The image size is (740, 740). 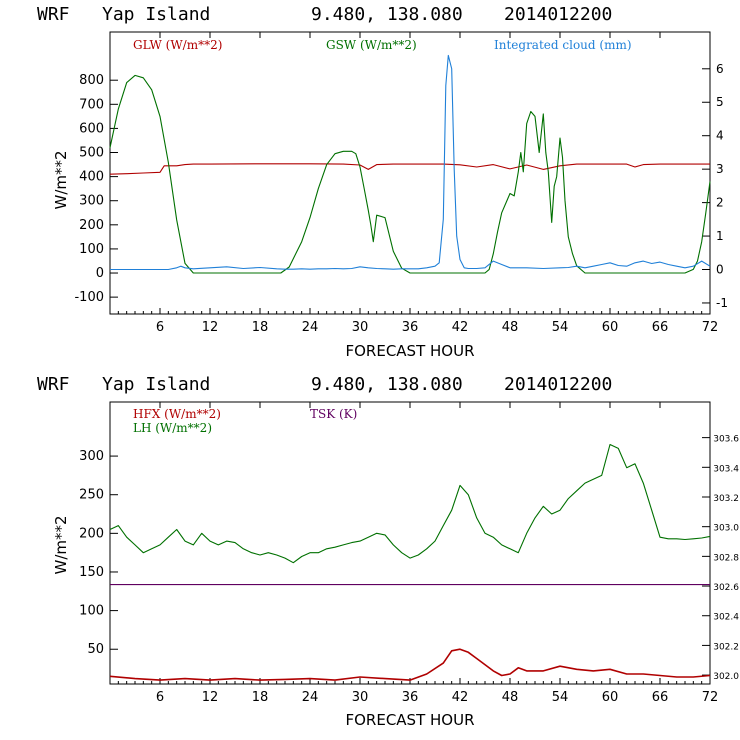 I want to click on chart-2-y2-tick-label: 303.6, so click(x=726, y=440).